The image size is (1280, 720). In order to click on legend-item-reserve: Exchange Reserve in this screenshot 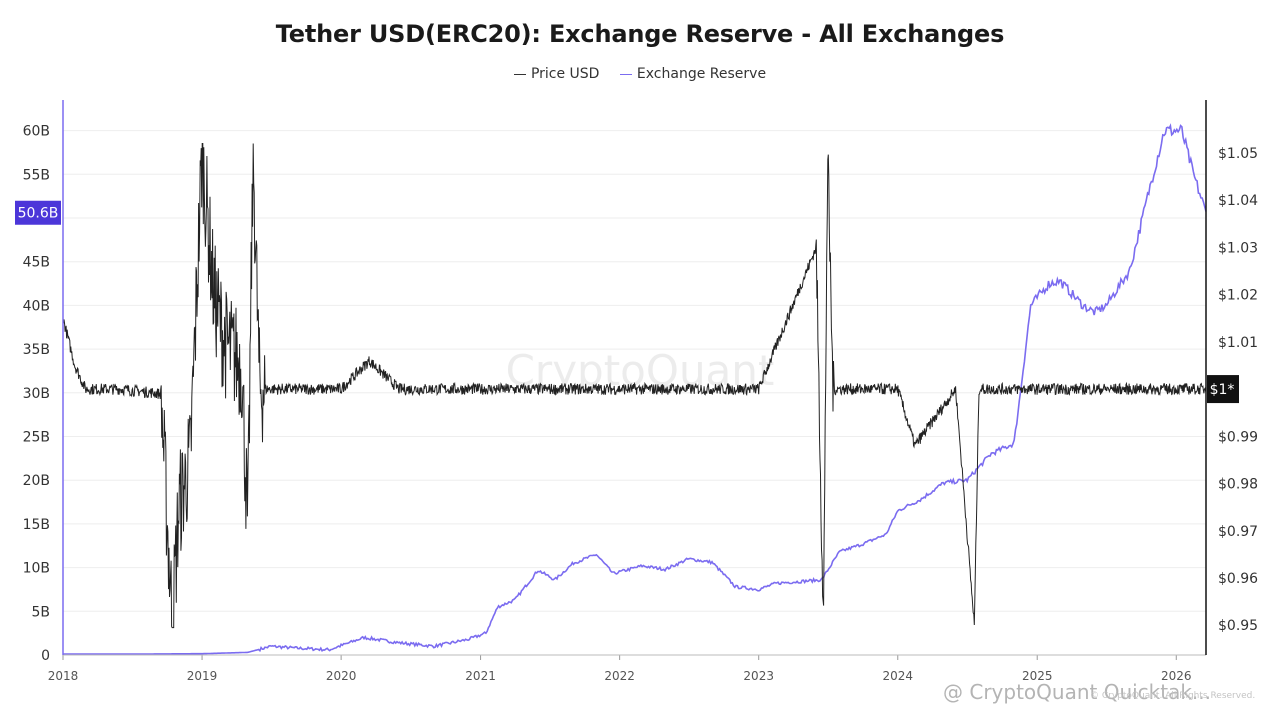, I will do `click(693, 74)`.